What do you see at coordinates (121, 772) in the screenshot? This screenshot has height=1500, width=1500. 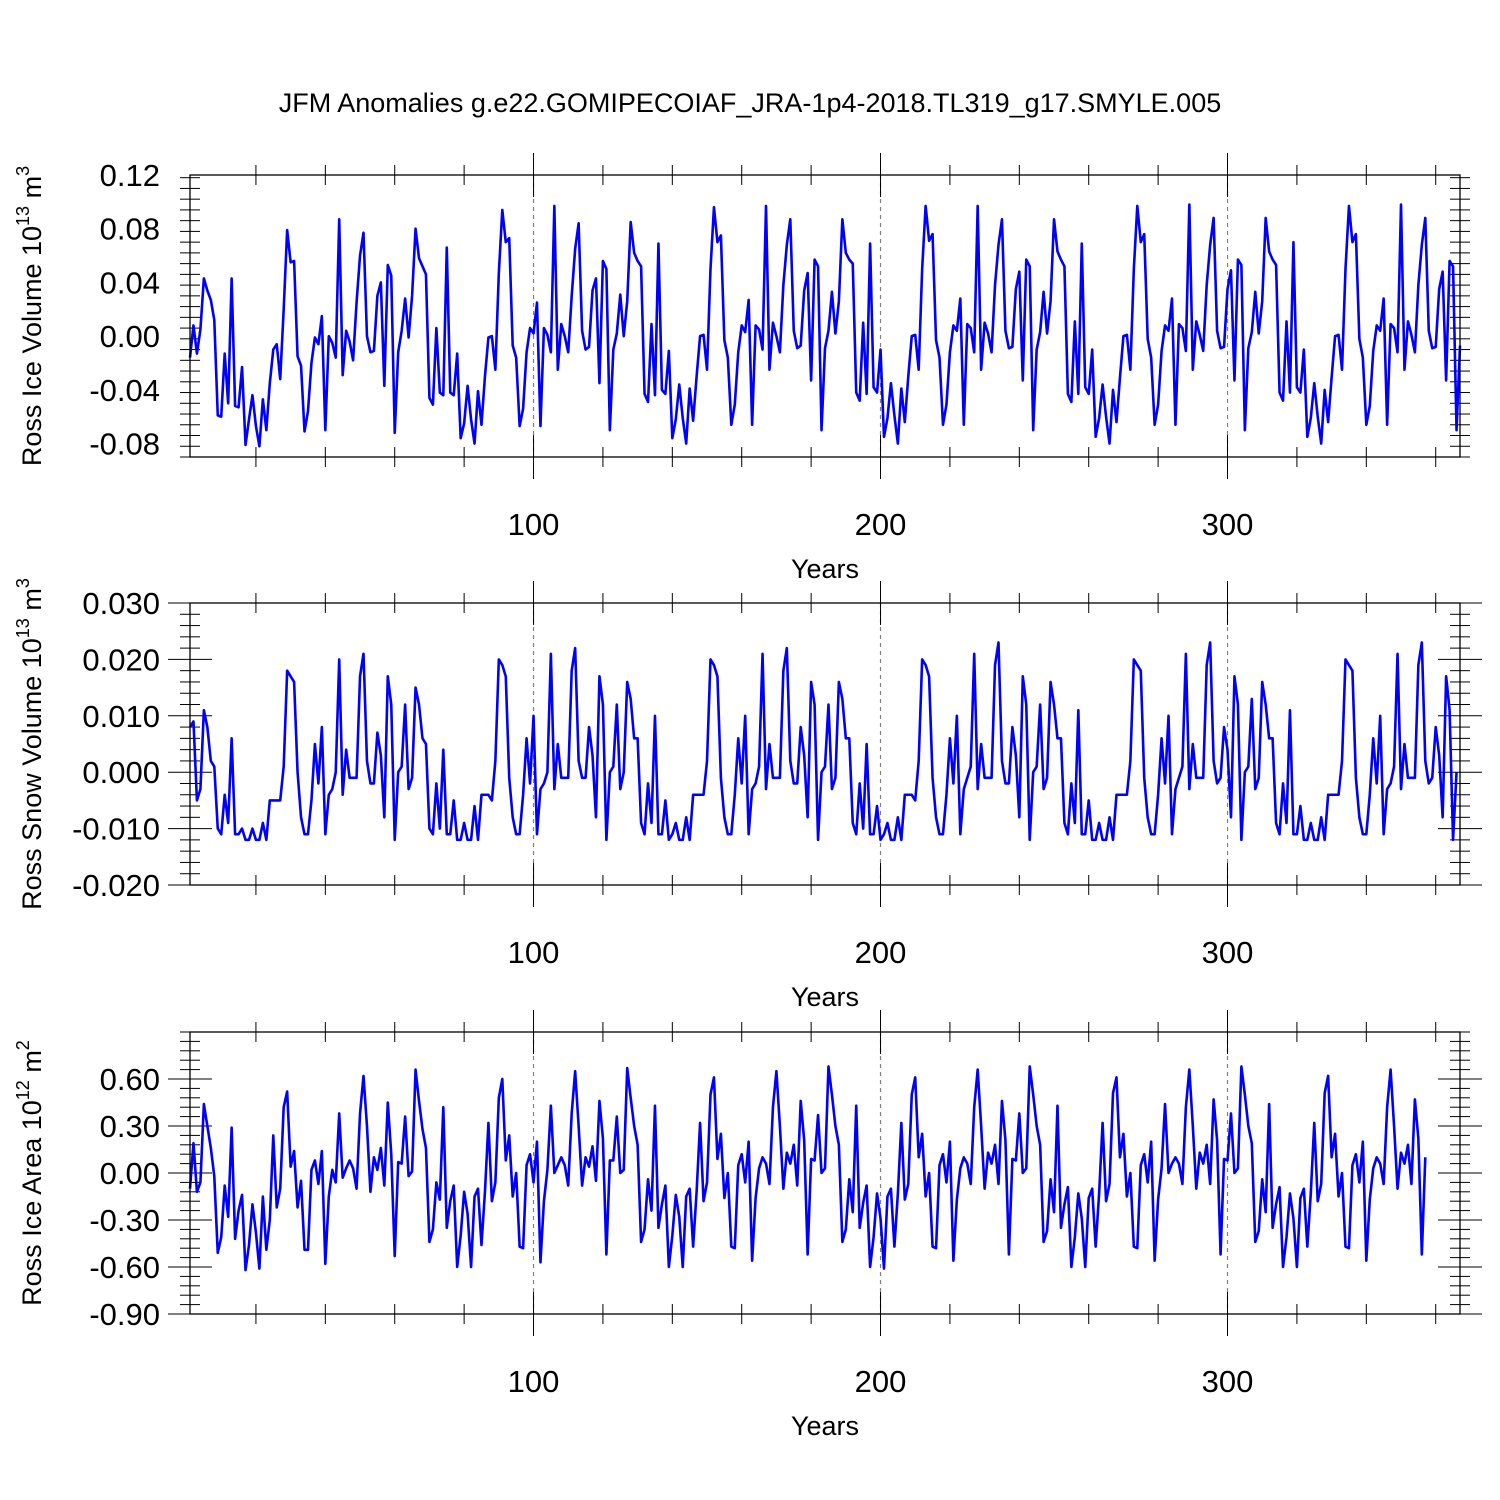 I see `ytick-label: 0.000` at bounding box center [121, 772].